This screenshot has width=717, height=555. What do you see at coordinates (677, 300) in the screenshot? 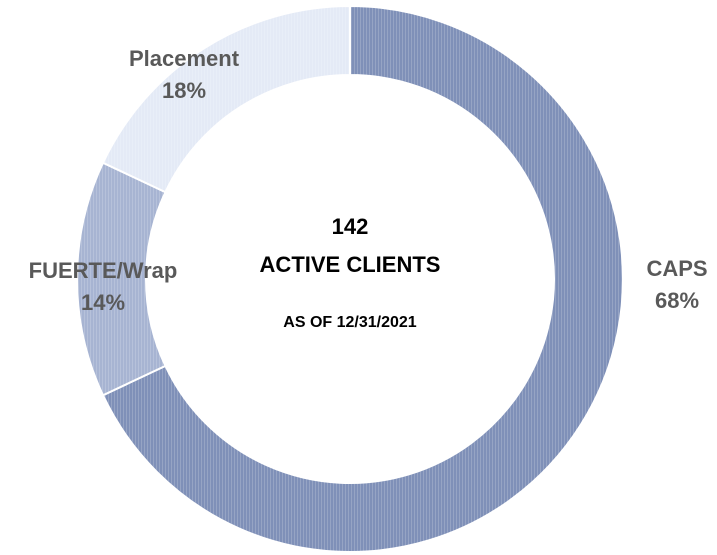
I see `segment-value: 68%` at bounding box center [677, 300].